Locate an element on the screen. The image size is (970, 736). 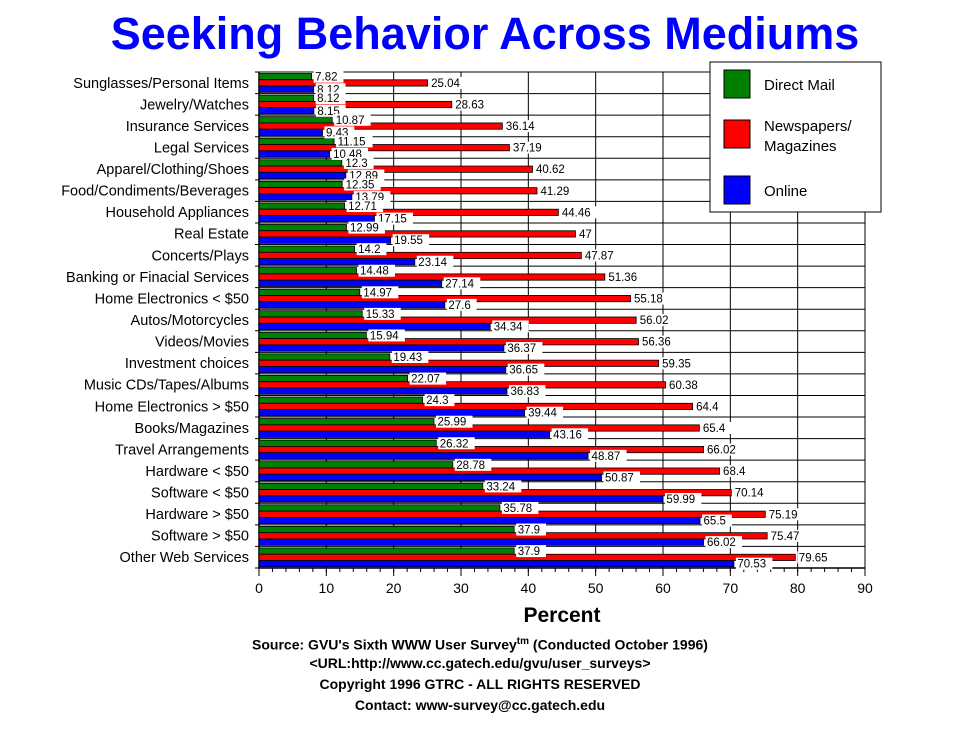
data-label: 33.24 is located at coordinates (500, 487).